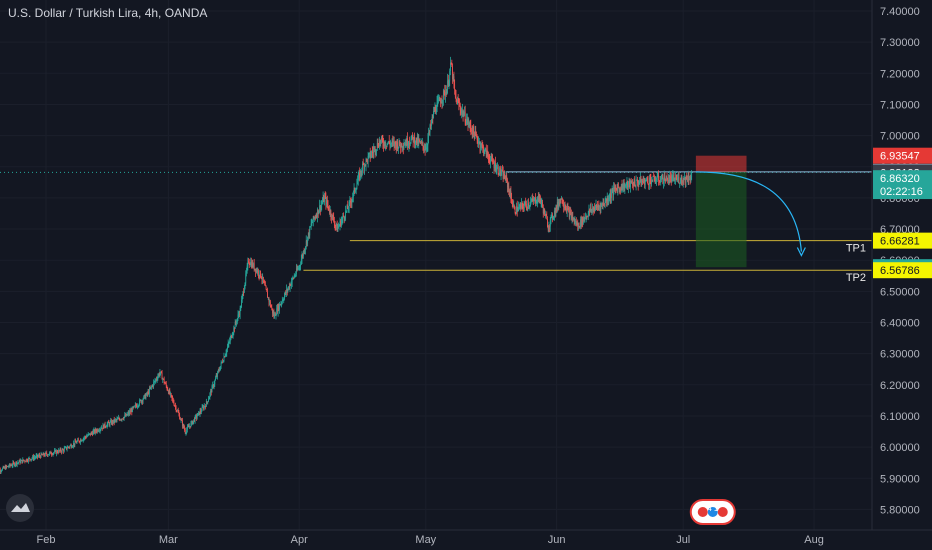 This screenshot has width=932, height=550. What do you see at coordinates (466, 537) in the screenshot?
I see `time-axis: Feb Mar Apr May Jun Jul Aug` at bounding box center [466, 537].